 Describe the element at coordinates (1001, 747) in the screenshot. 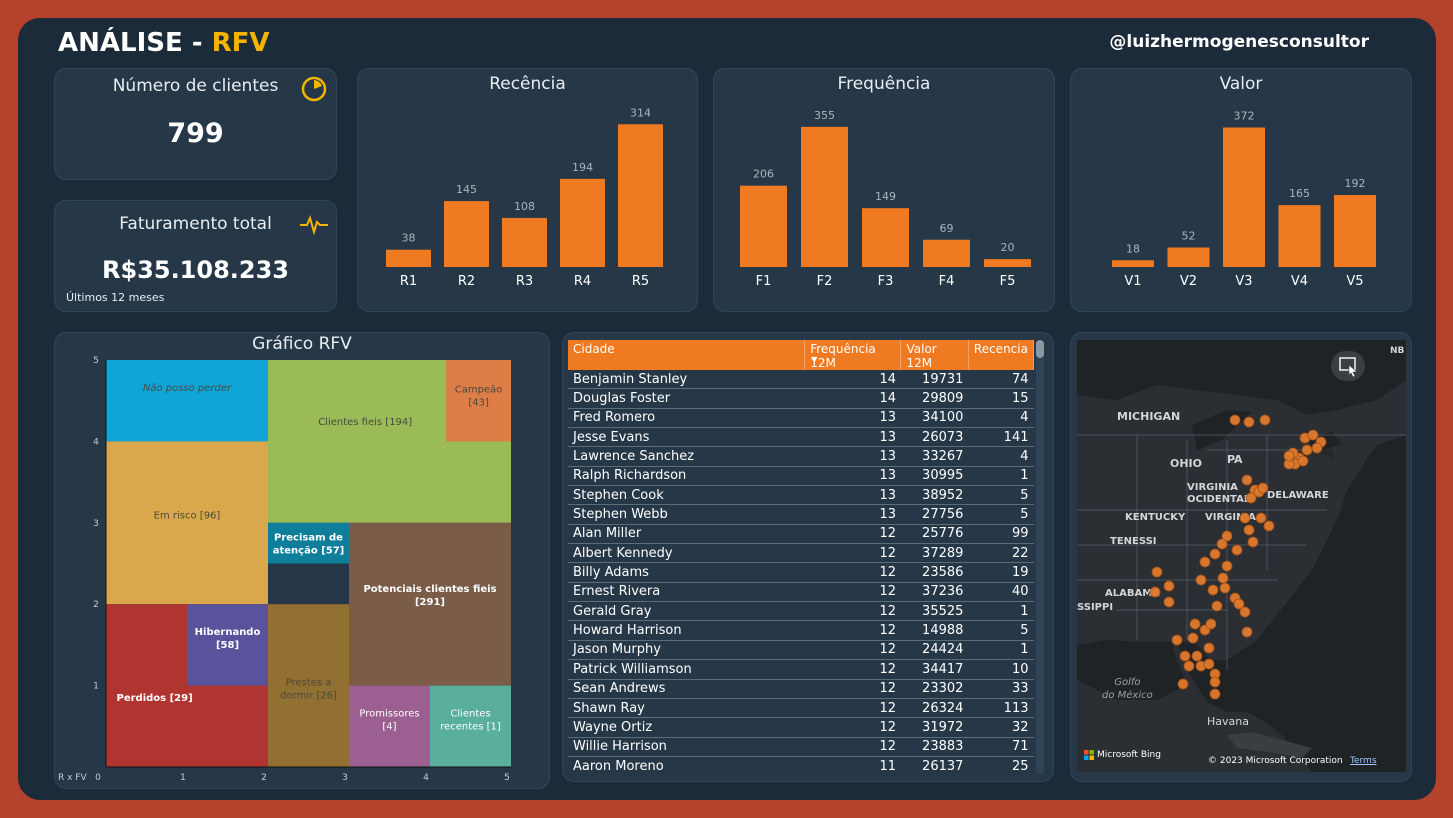

I see `cell-recency: 71` at that location.